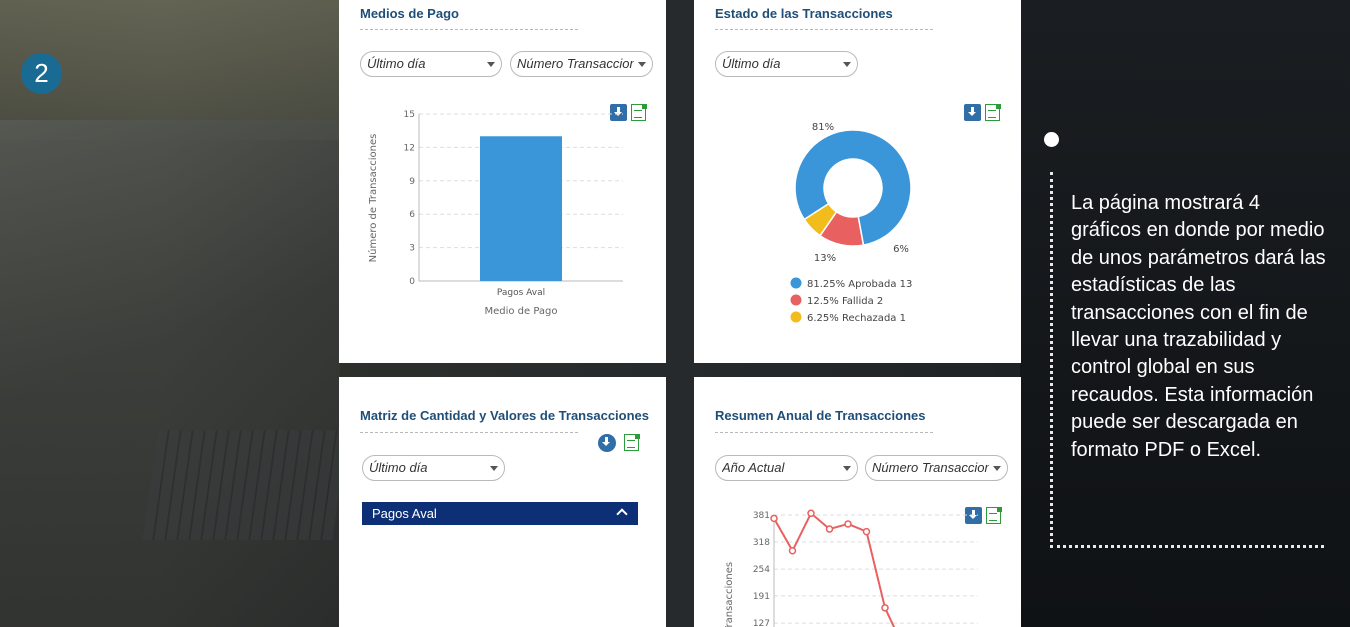  Describe the element at coordinates (856, 318) in the screenshot. I see `legend-label: 6.25% Rechazada 1` at that location.